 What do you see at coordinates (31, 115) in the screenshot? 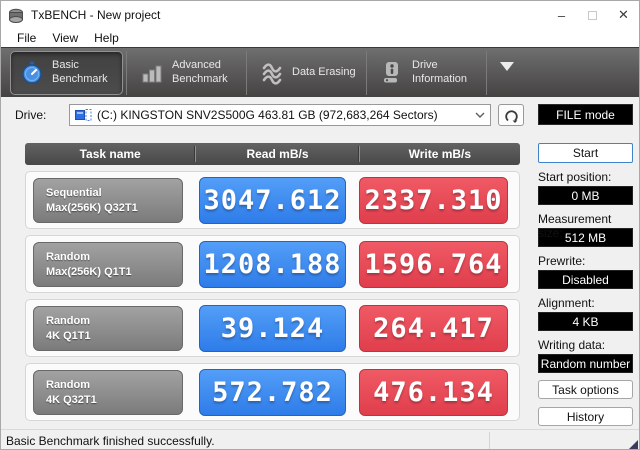
I see `drive-label: Drive:` at bounding box center [31, 115].